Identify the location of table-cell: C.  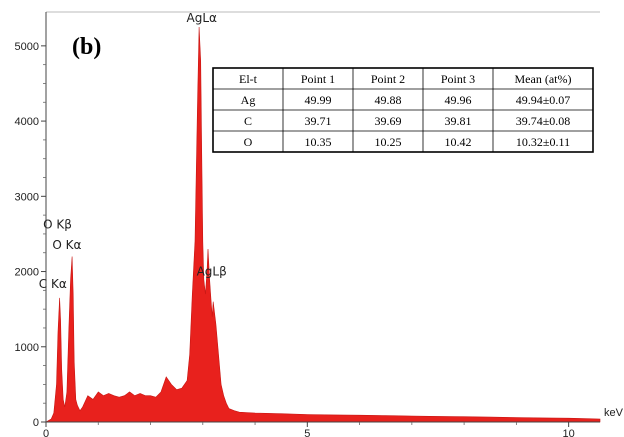
(248, 121).